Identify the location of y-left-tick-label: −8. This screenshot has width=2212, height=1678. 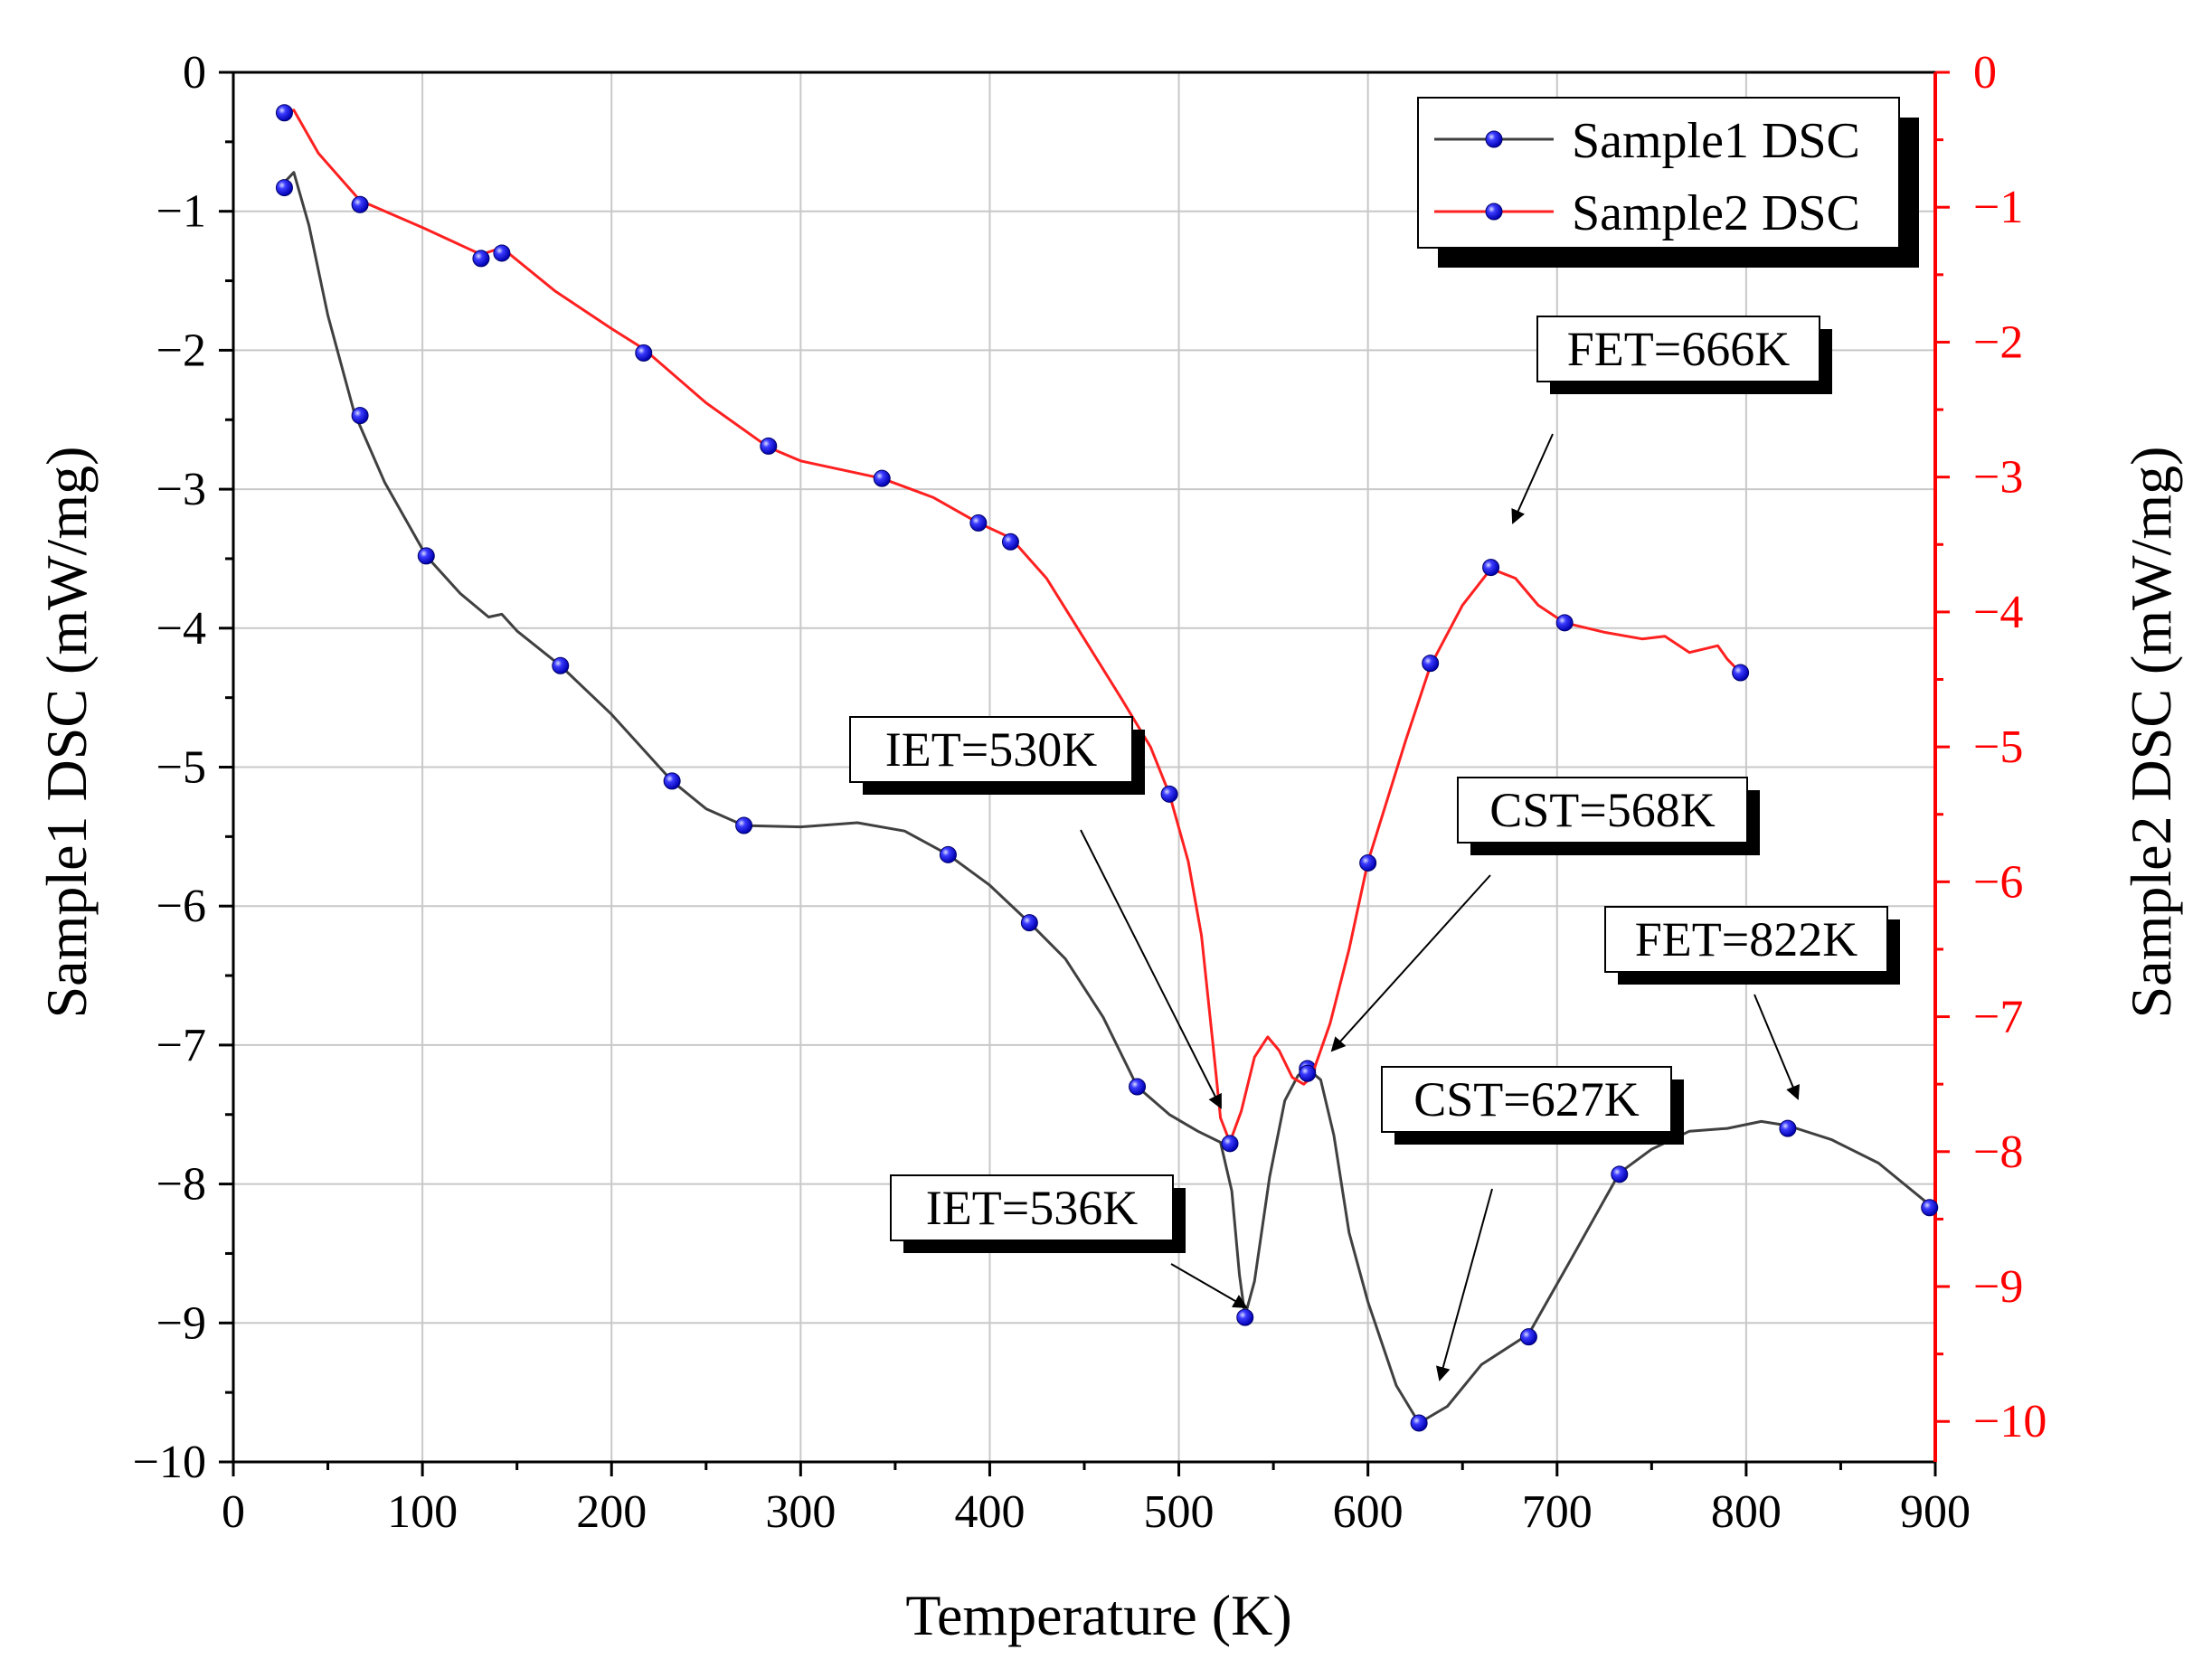
(181, 1185).